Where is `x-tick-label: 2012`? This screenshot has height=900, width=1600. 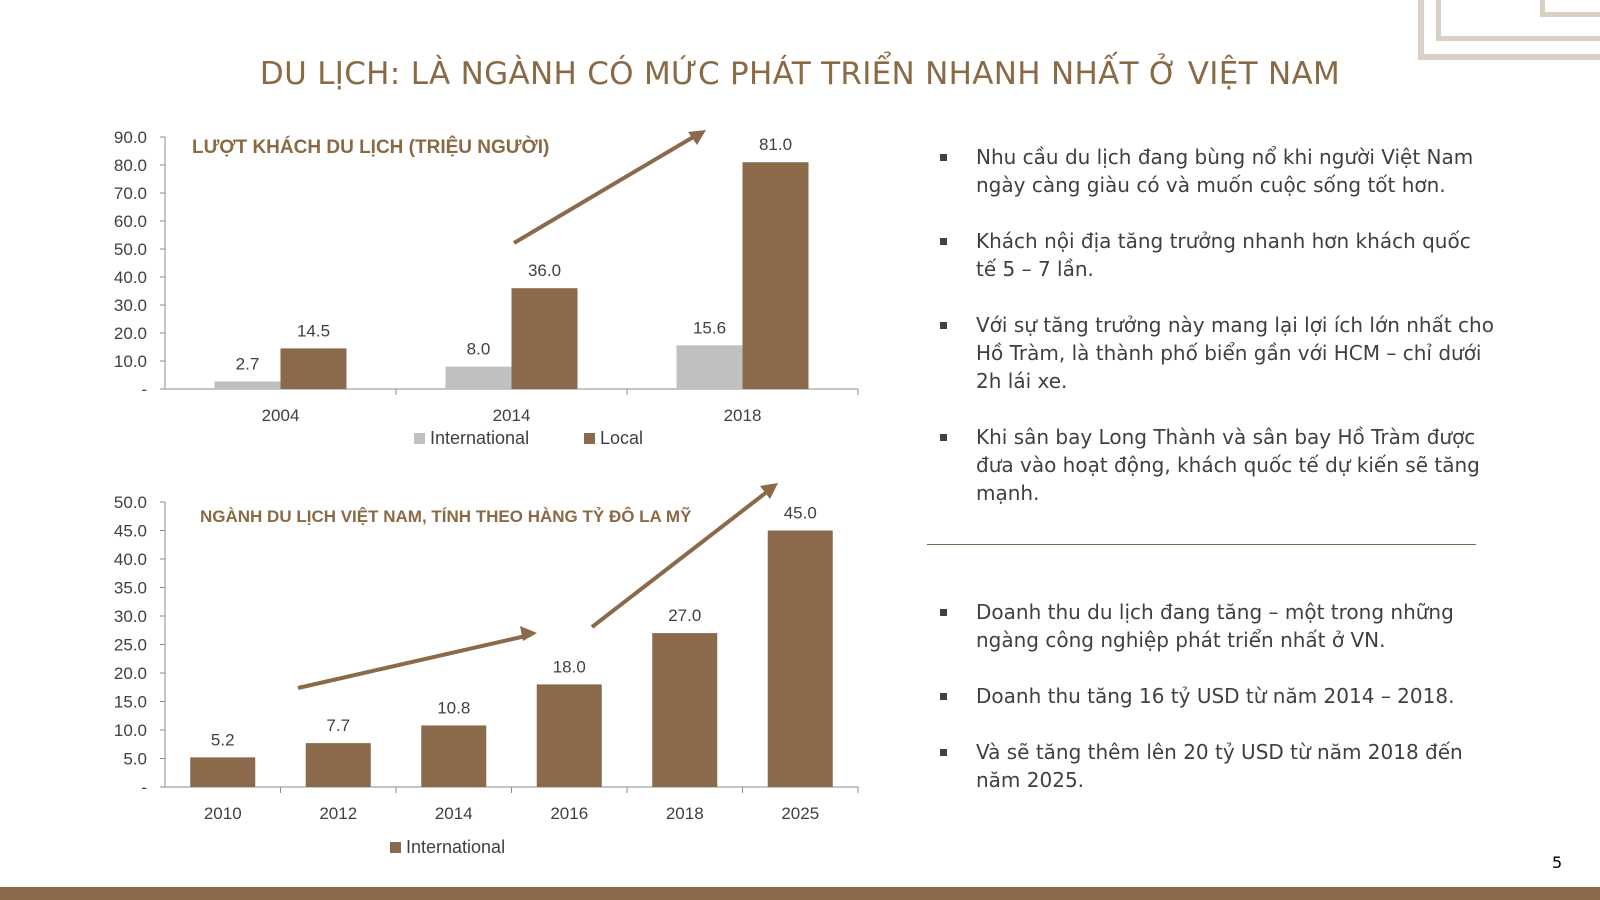 x-tick-label: 2012 is located at coordinates (338, 813).